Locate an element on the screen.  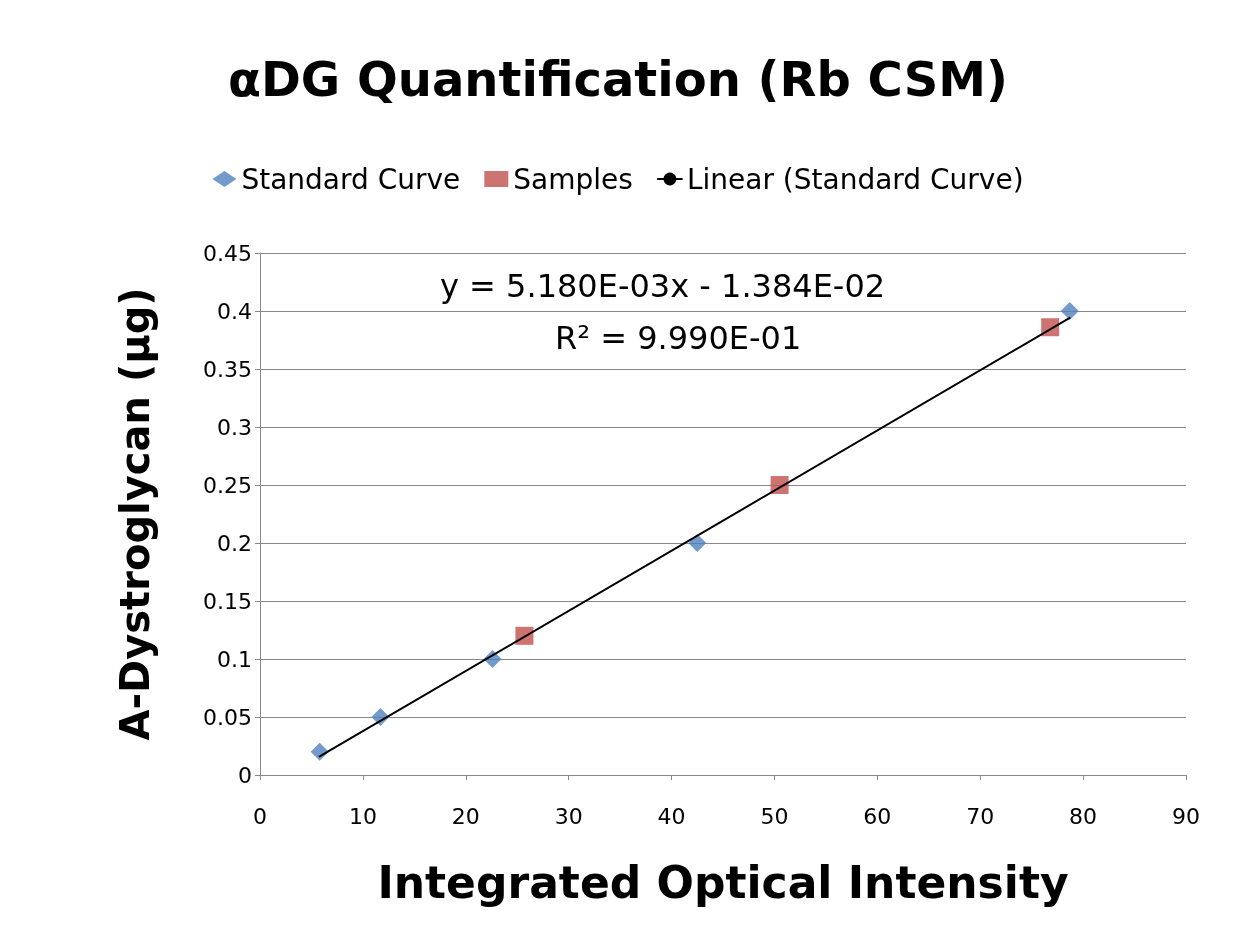
y-tick-label: 0 is located at coordinates (245, 775).